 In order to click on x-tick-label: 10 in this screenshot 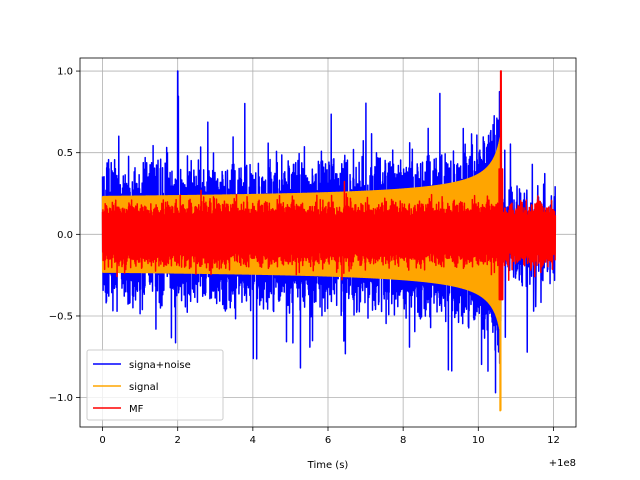, I will do `click(478, 440)`.